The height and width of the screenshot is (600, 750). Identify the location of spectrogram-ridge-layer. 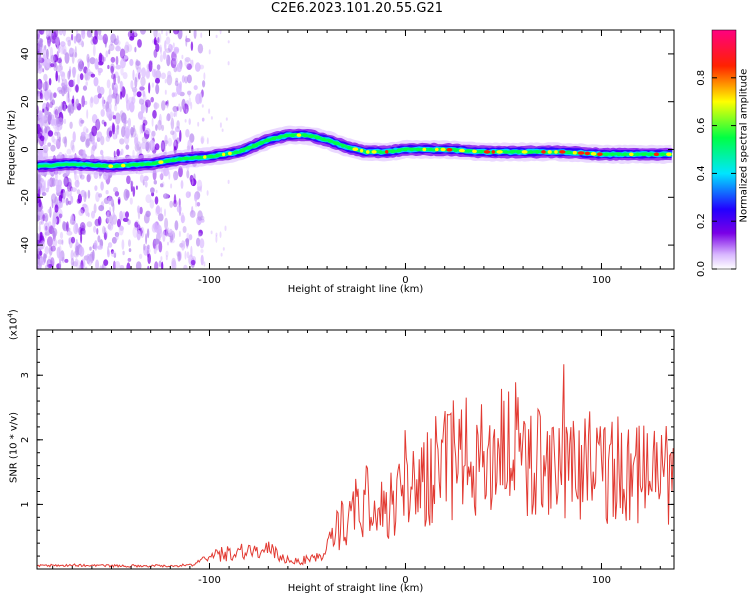
(355, 150).